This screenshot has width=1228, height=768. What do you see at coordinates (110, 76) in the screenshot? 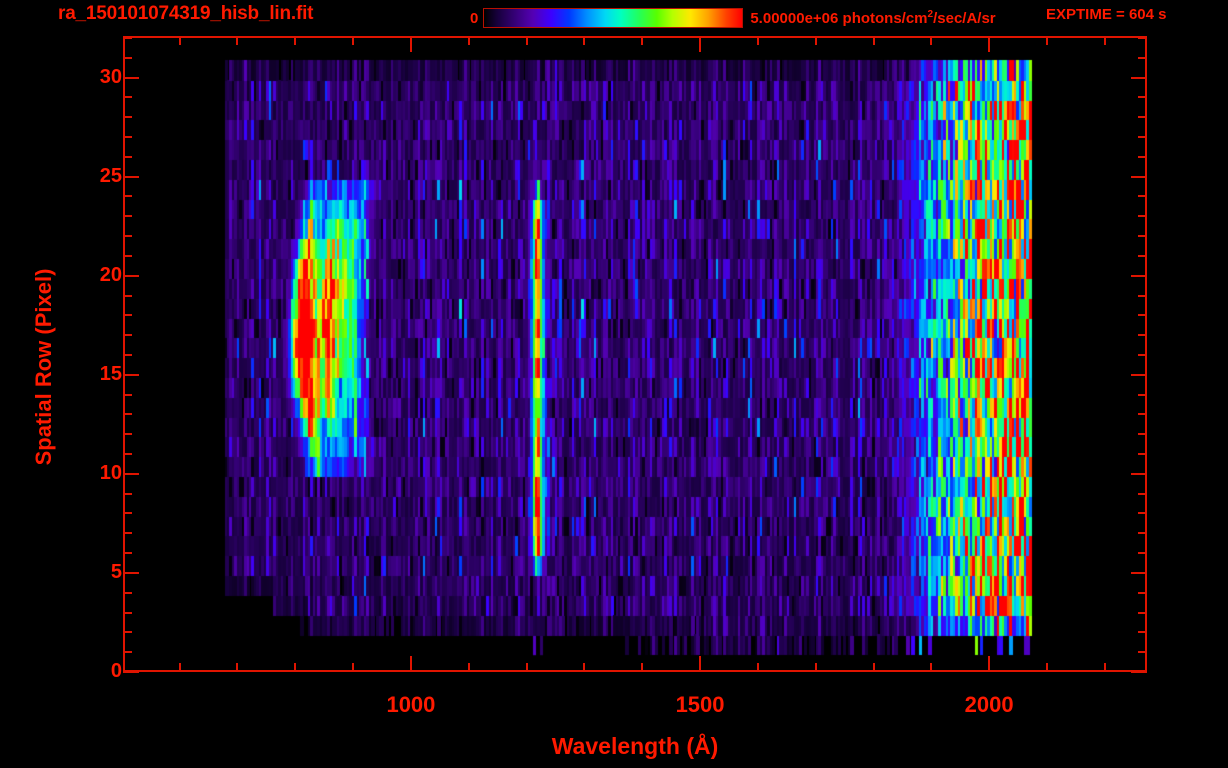
I see `y-axis-tick-label: 30` at bounding box center [110, 76].